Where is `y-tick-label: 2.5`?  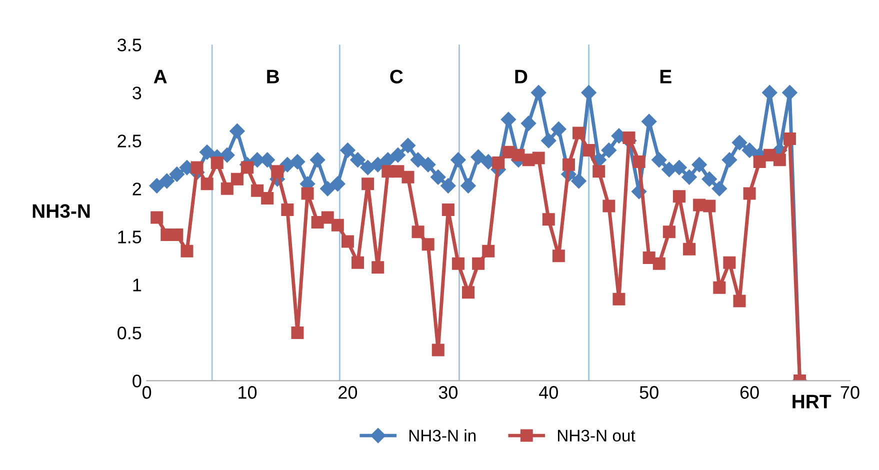
y-tick-label: 2.5 is located at coordinates (130, 141).